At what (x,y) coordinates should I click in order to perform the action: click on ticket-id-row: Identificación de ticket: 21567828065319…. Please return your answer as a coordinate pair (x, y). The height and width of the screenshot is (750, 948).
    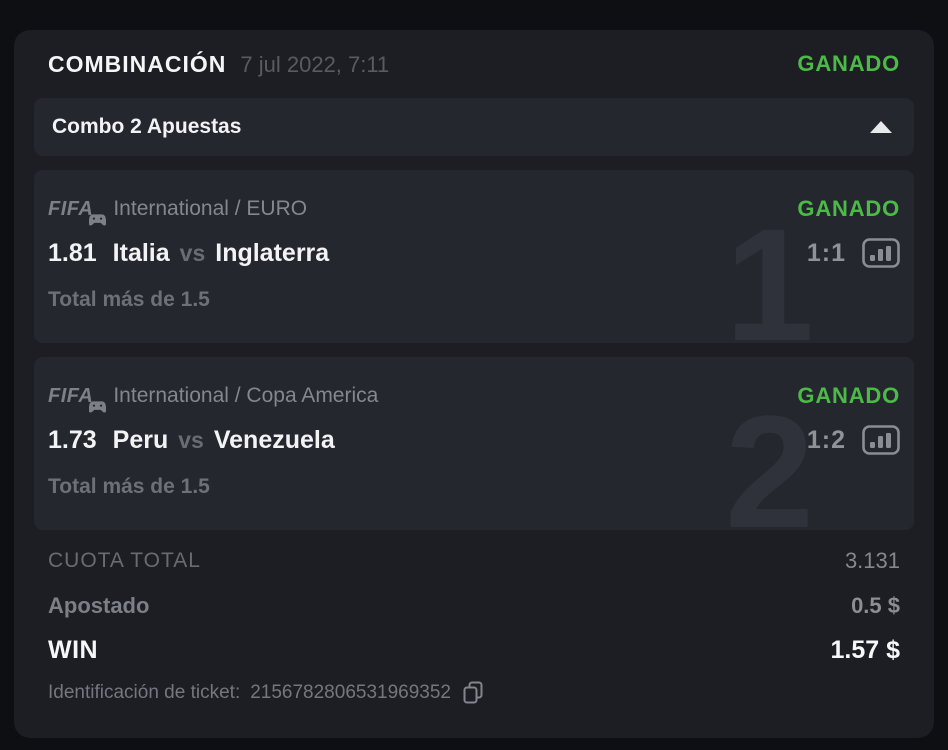
    Looking at the image, I should click on (474, 688).